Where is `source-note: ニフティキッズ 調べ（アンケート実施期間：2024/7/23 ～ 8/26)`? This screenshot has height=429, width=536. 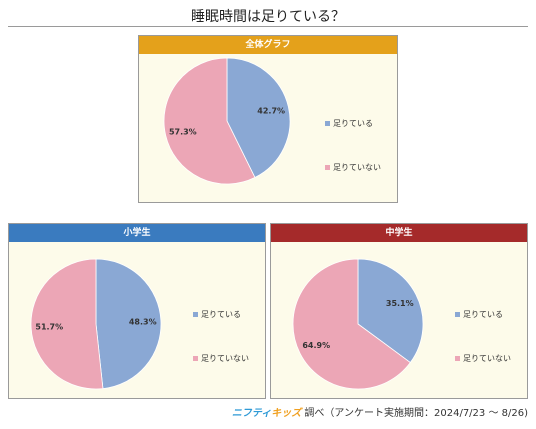
source-note: ニフティキッズ 調べ（アンケート実施期間：2024/7/23 ～ 8/26) is located at coordinates (380, 411).